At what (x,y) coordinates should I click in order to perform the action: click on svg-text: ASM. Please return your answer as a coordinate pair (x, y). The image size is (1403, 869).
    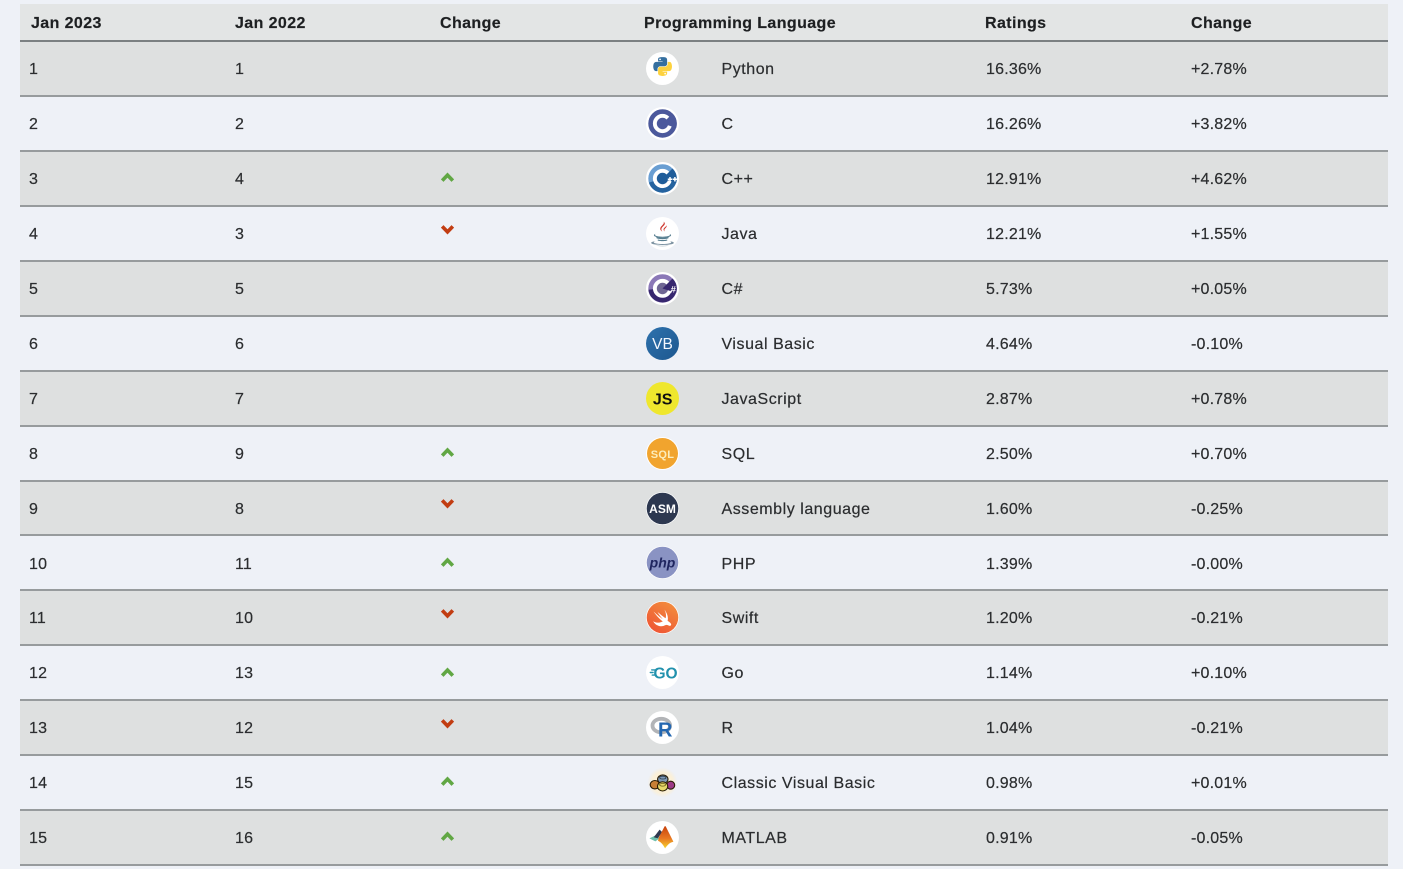
    Looking at the image, I should click on (662, 509).